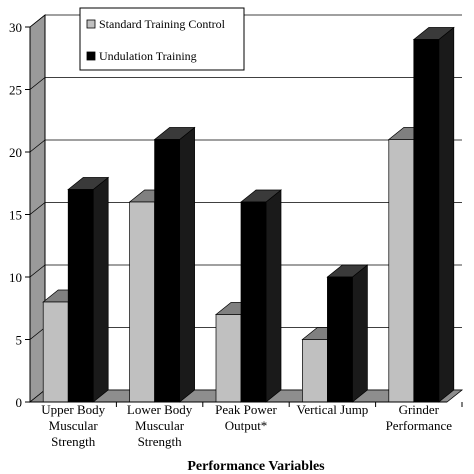 This screenshot has width=474, height=474. I want to click on x-tick-label: Vertical Jump, so click(332, 409).